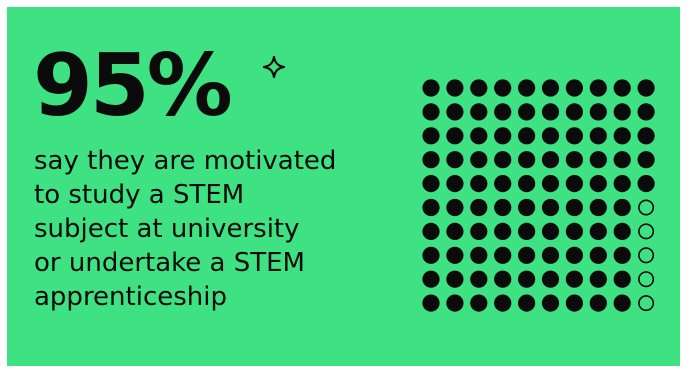 This screenshot has width=688, height=374. Describe the element at coordinates (133, 86) in the screenshot. I see `stat-value: 95%` at that location.